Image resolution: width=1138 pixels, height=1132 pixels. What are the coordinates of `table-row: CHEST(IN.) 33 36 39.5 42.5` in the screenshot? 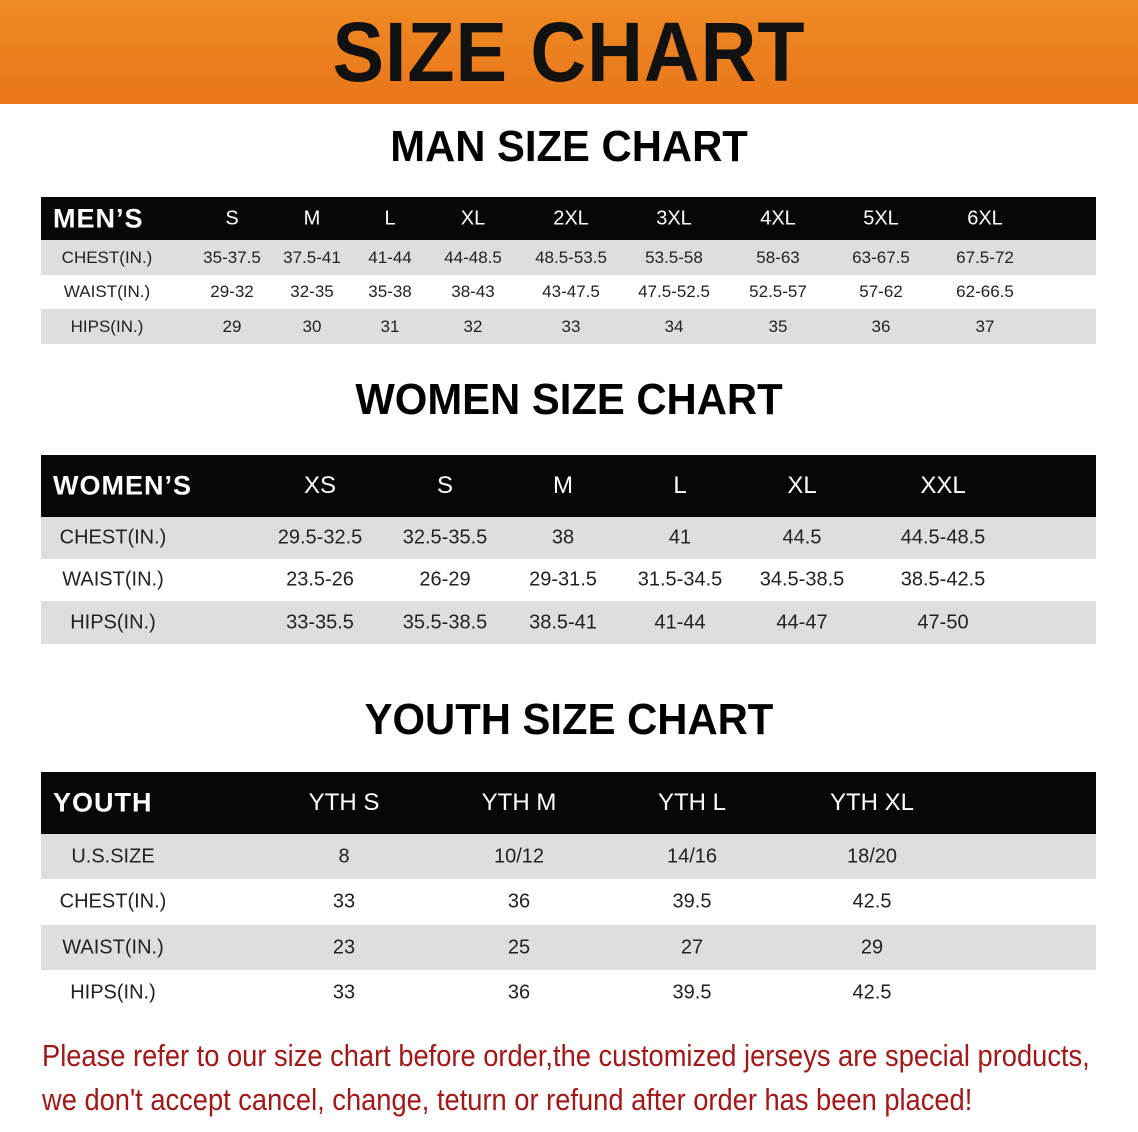 It's located at (568, 902).